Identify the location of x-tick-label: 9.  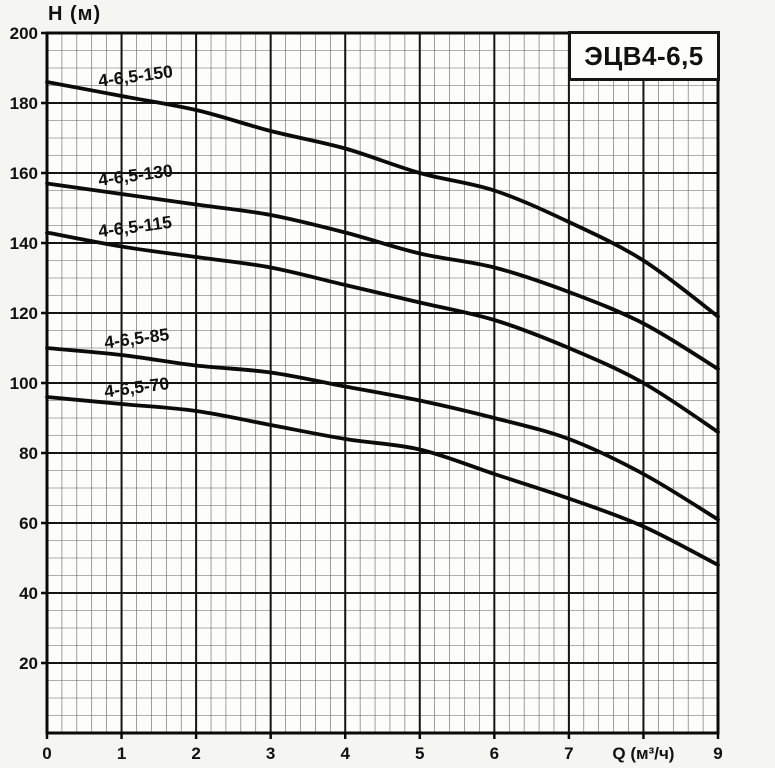
(717, 753).